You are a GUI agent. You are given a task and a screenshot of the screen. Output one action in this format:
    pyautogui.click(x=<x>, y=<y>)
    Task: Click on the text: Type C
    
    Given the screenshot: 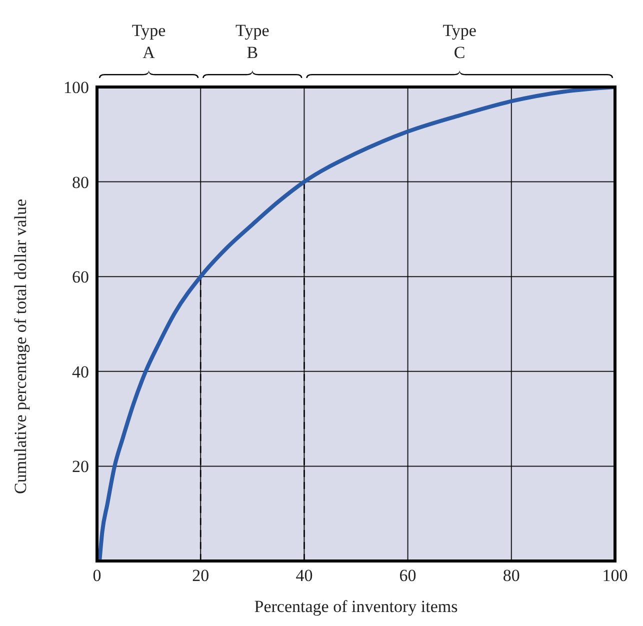 What is the action you would take?
    pyautogui.click(x=459, y=41)
    